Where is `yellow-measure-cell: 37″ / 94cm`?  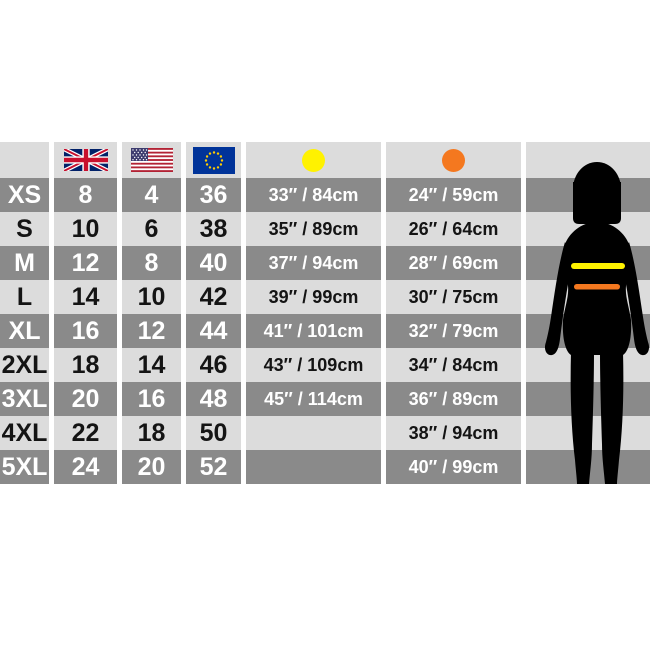 yellow-measure-cell: 37″ / 94cm is located at coordinates (313, 263).